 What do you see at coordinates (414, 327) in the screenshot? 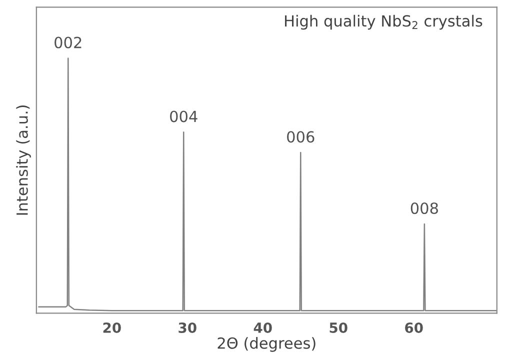
I see `x-tick-label: 60` at bounding box center [414, 327].